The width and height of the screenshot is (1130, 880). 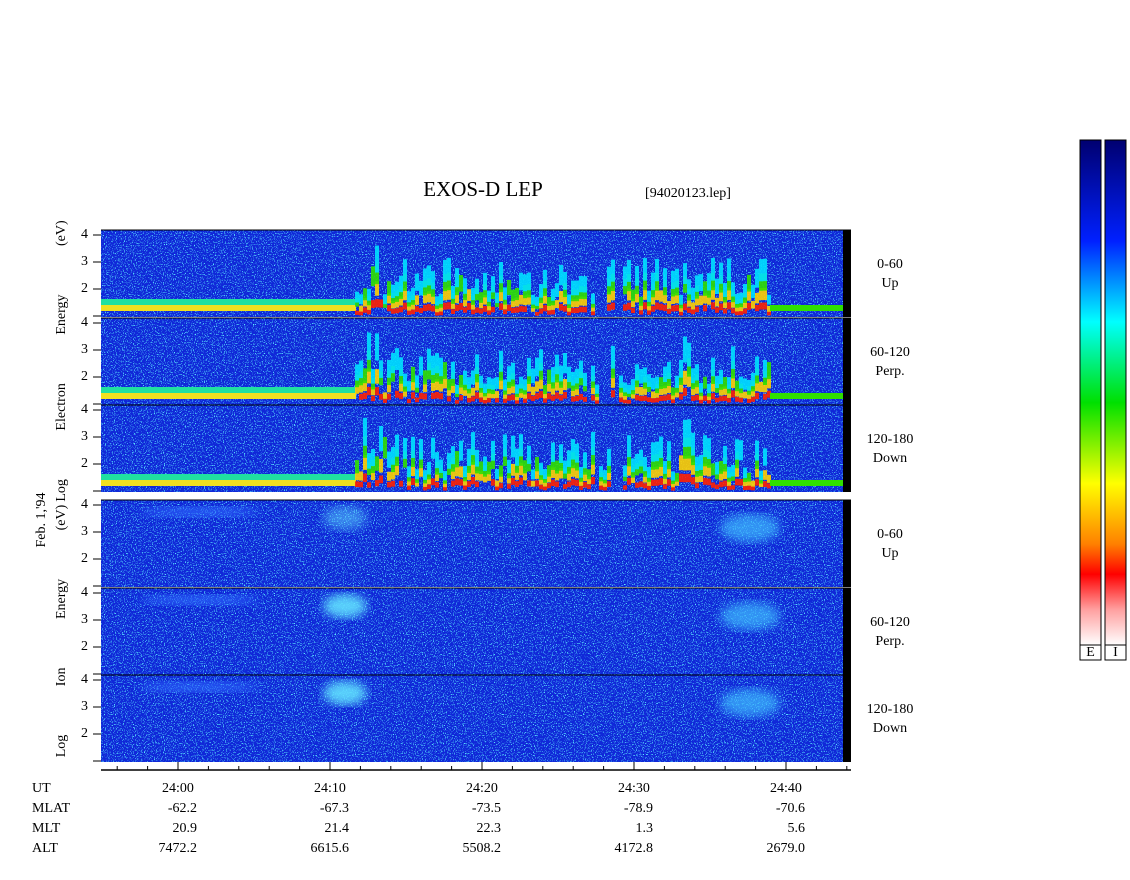 What do you see at coordinates (61, 630) in the screenshot?
I see `y-axis-label: Log Ion Energy (eV)` at bounding box center [61, 630].